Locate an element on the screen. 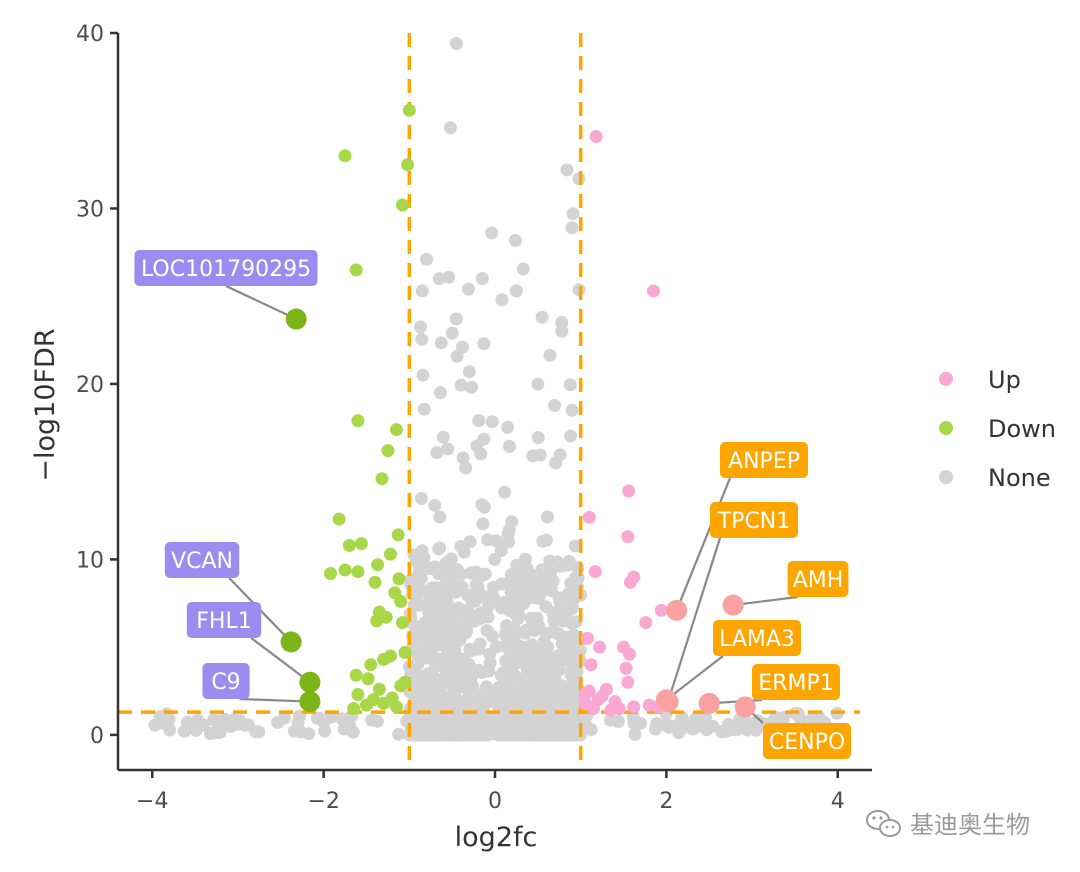 The image size is (1080, 872). gene-label: LAMA3 is located at coordinates (757, 639).